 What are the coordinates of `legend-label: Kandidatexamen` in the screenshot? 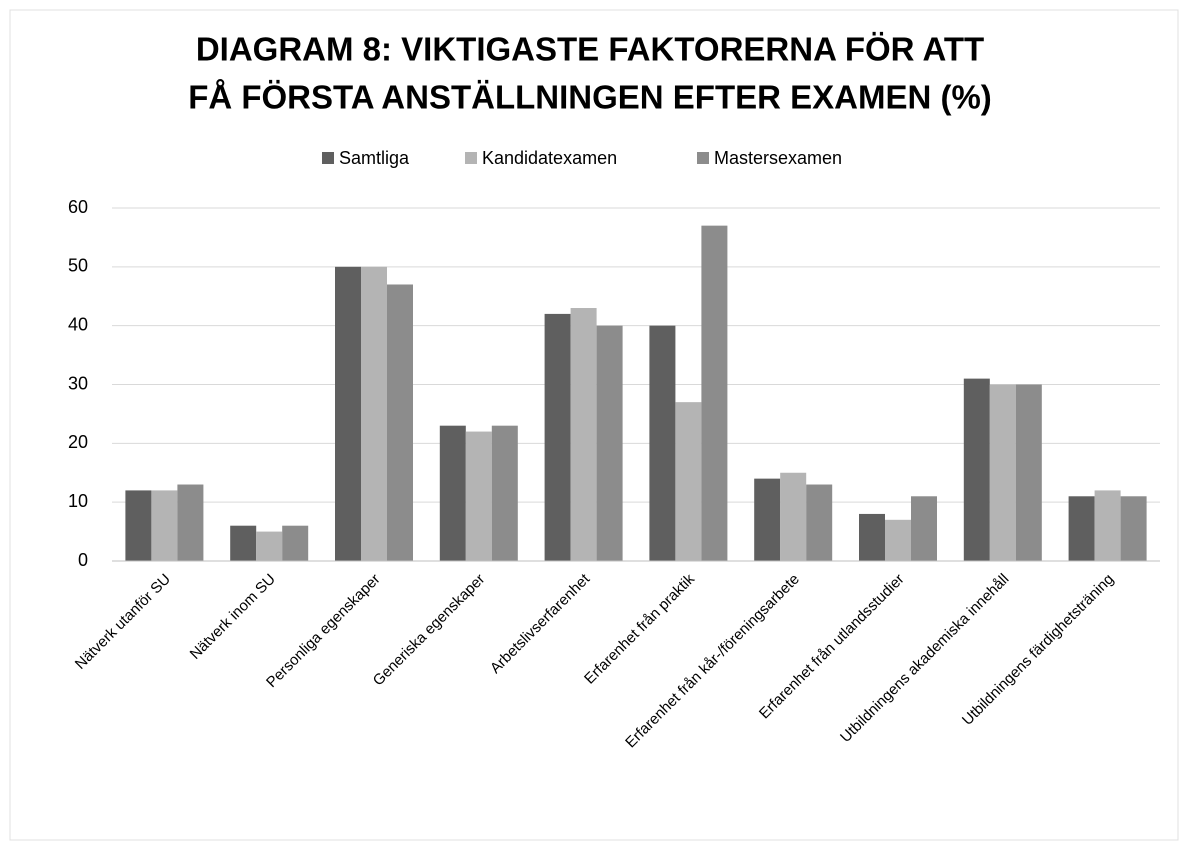 It's located at (549, 158).